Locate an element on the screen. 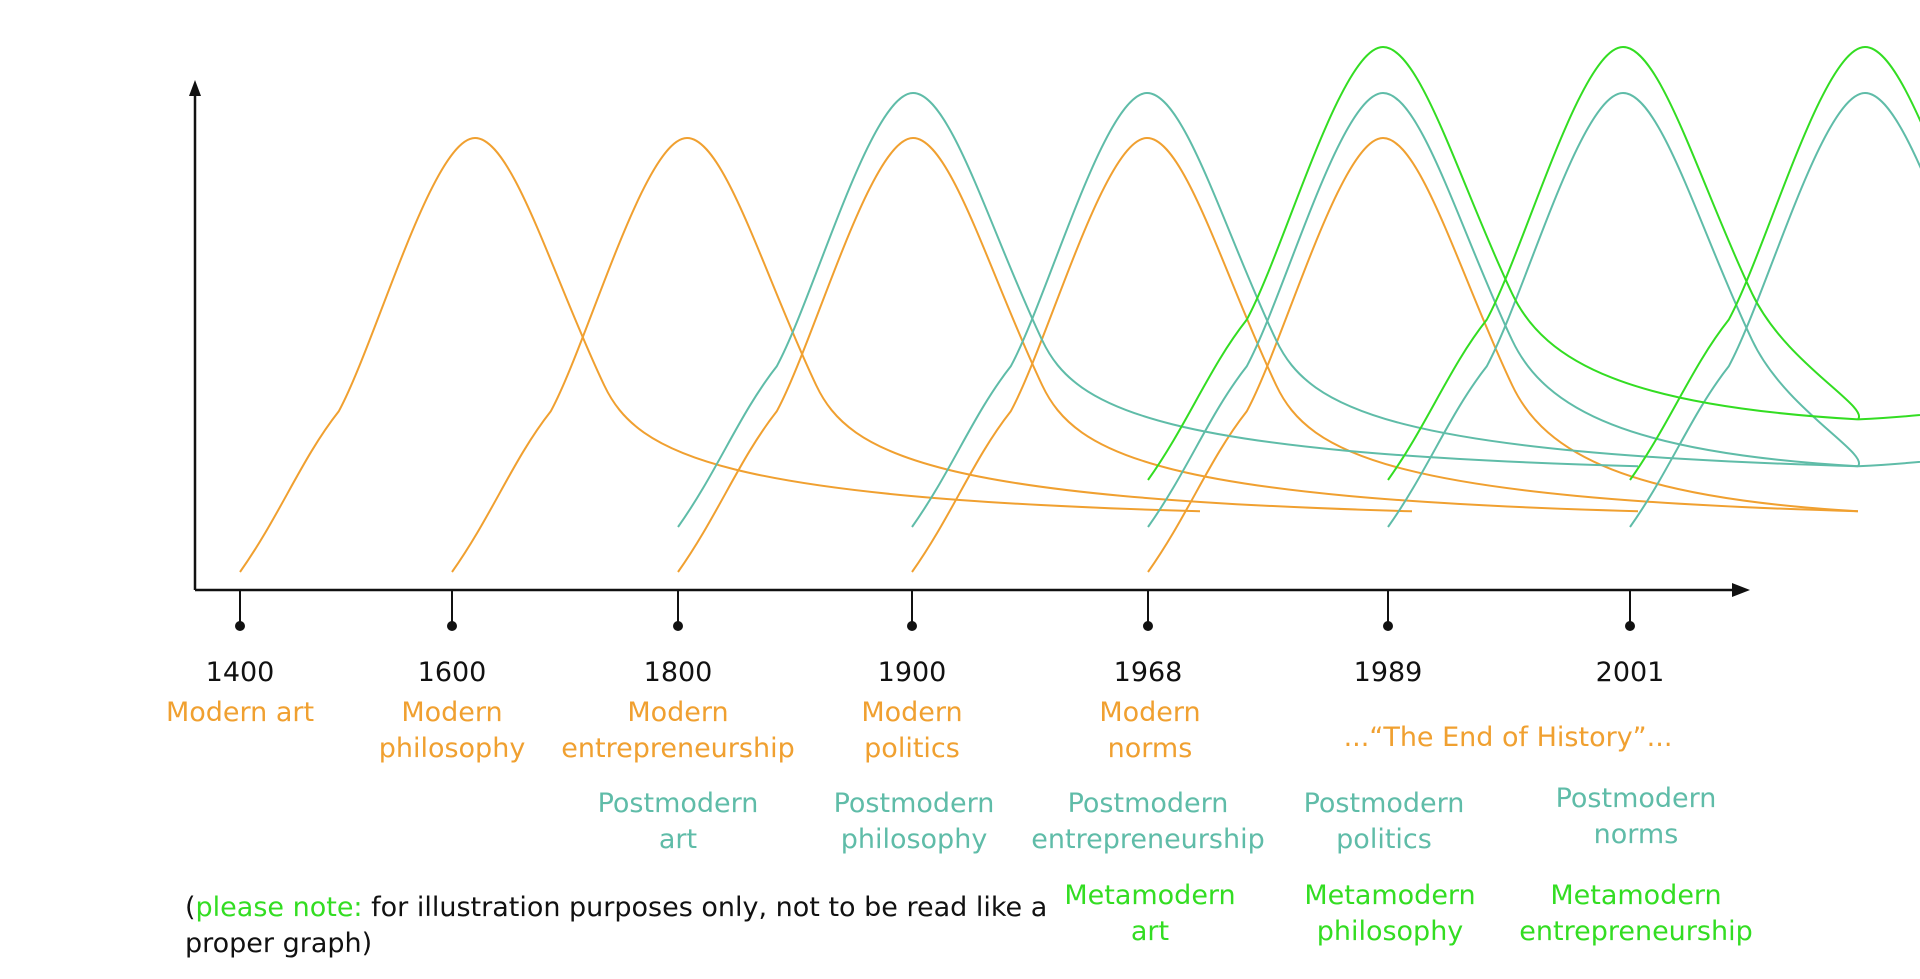 This screenshot has height=979, width=1920. modern-politics-line-1: Modern is located at coordinates (912, 712).